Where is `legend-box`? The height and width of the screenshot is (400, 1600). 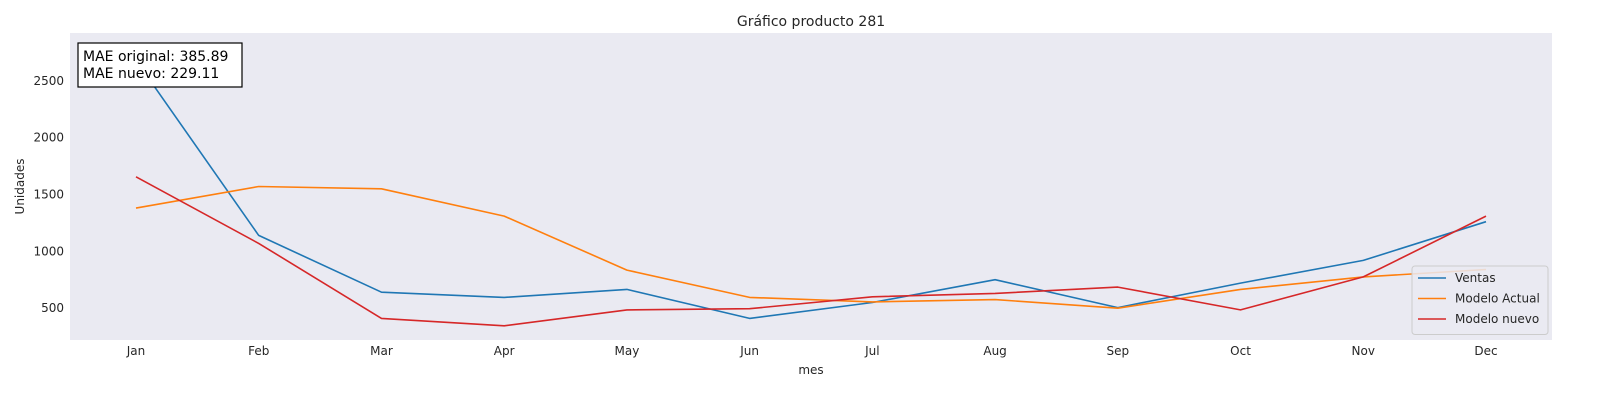 legend-box is located at coordinates (1480, 300).